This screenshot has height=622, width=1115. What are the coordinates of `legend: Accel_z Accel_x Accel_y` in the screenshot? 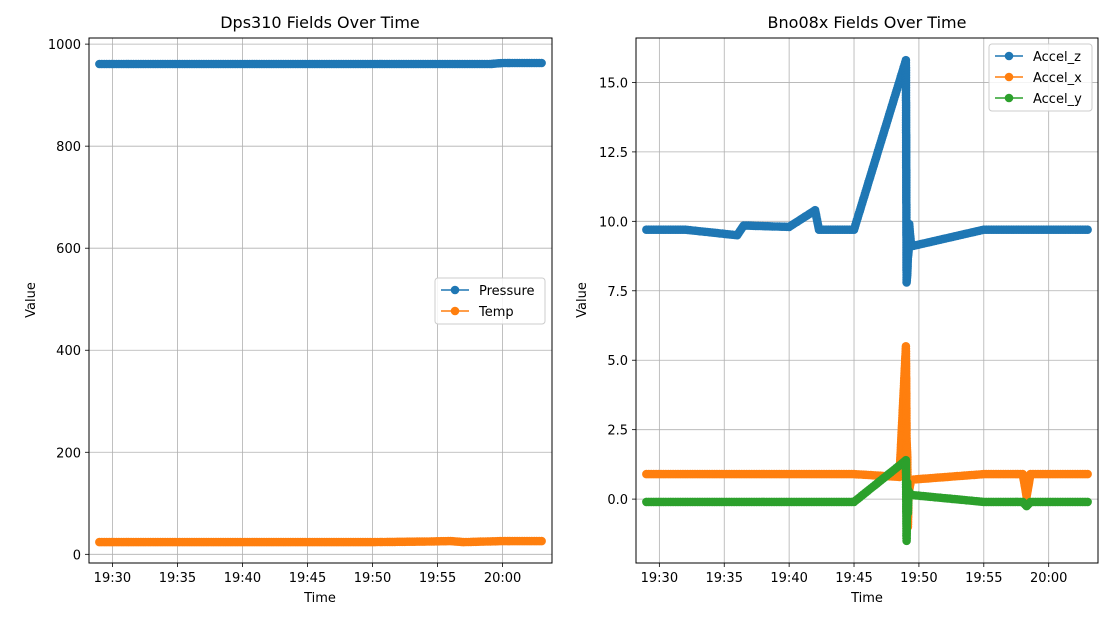 It's located at (1040, 77).